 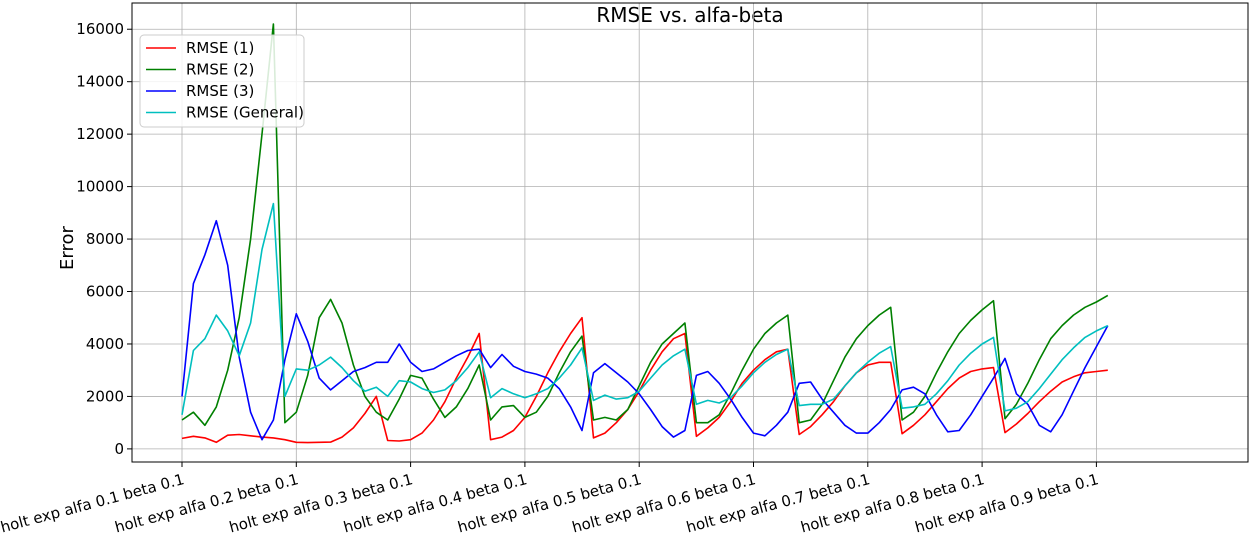 What do you see at coordinates (220, 70) in the screenshot?
I see `legend-label: RMSE (2)` at bounding box center [220, 70].